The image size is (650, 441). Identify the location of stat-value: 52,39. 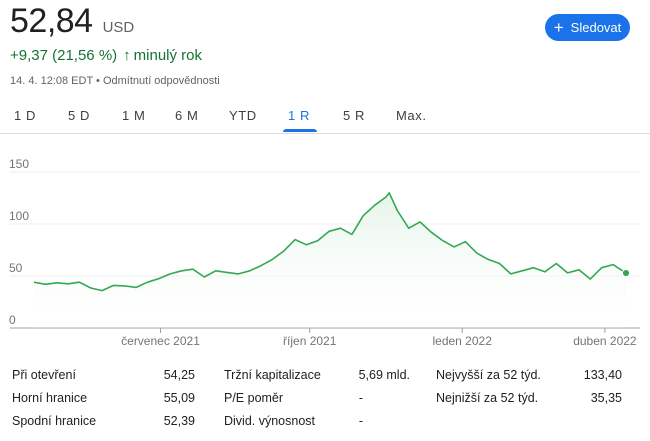
(179, 421).